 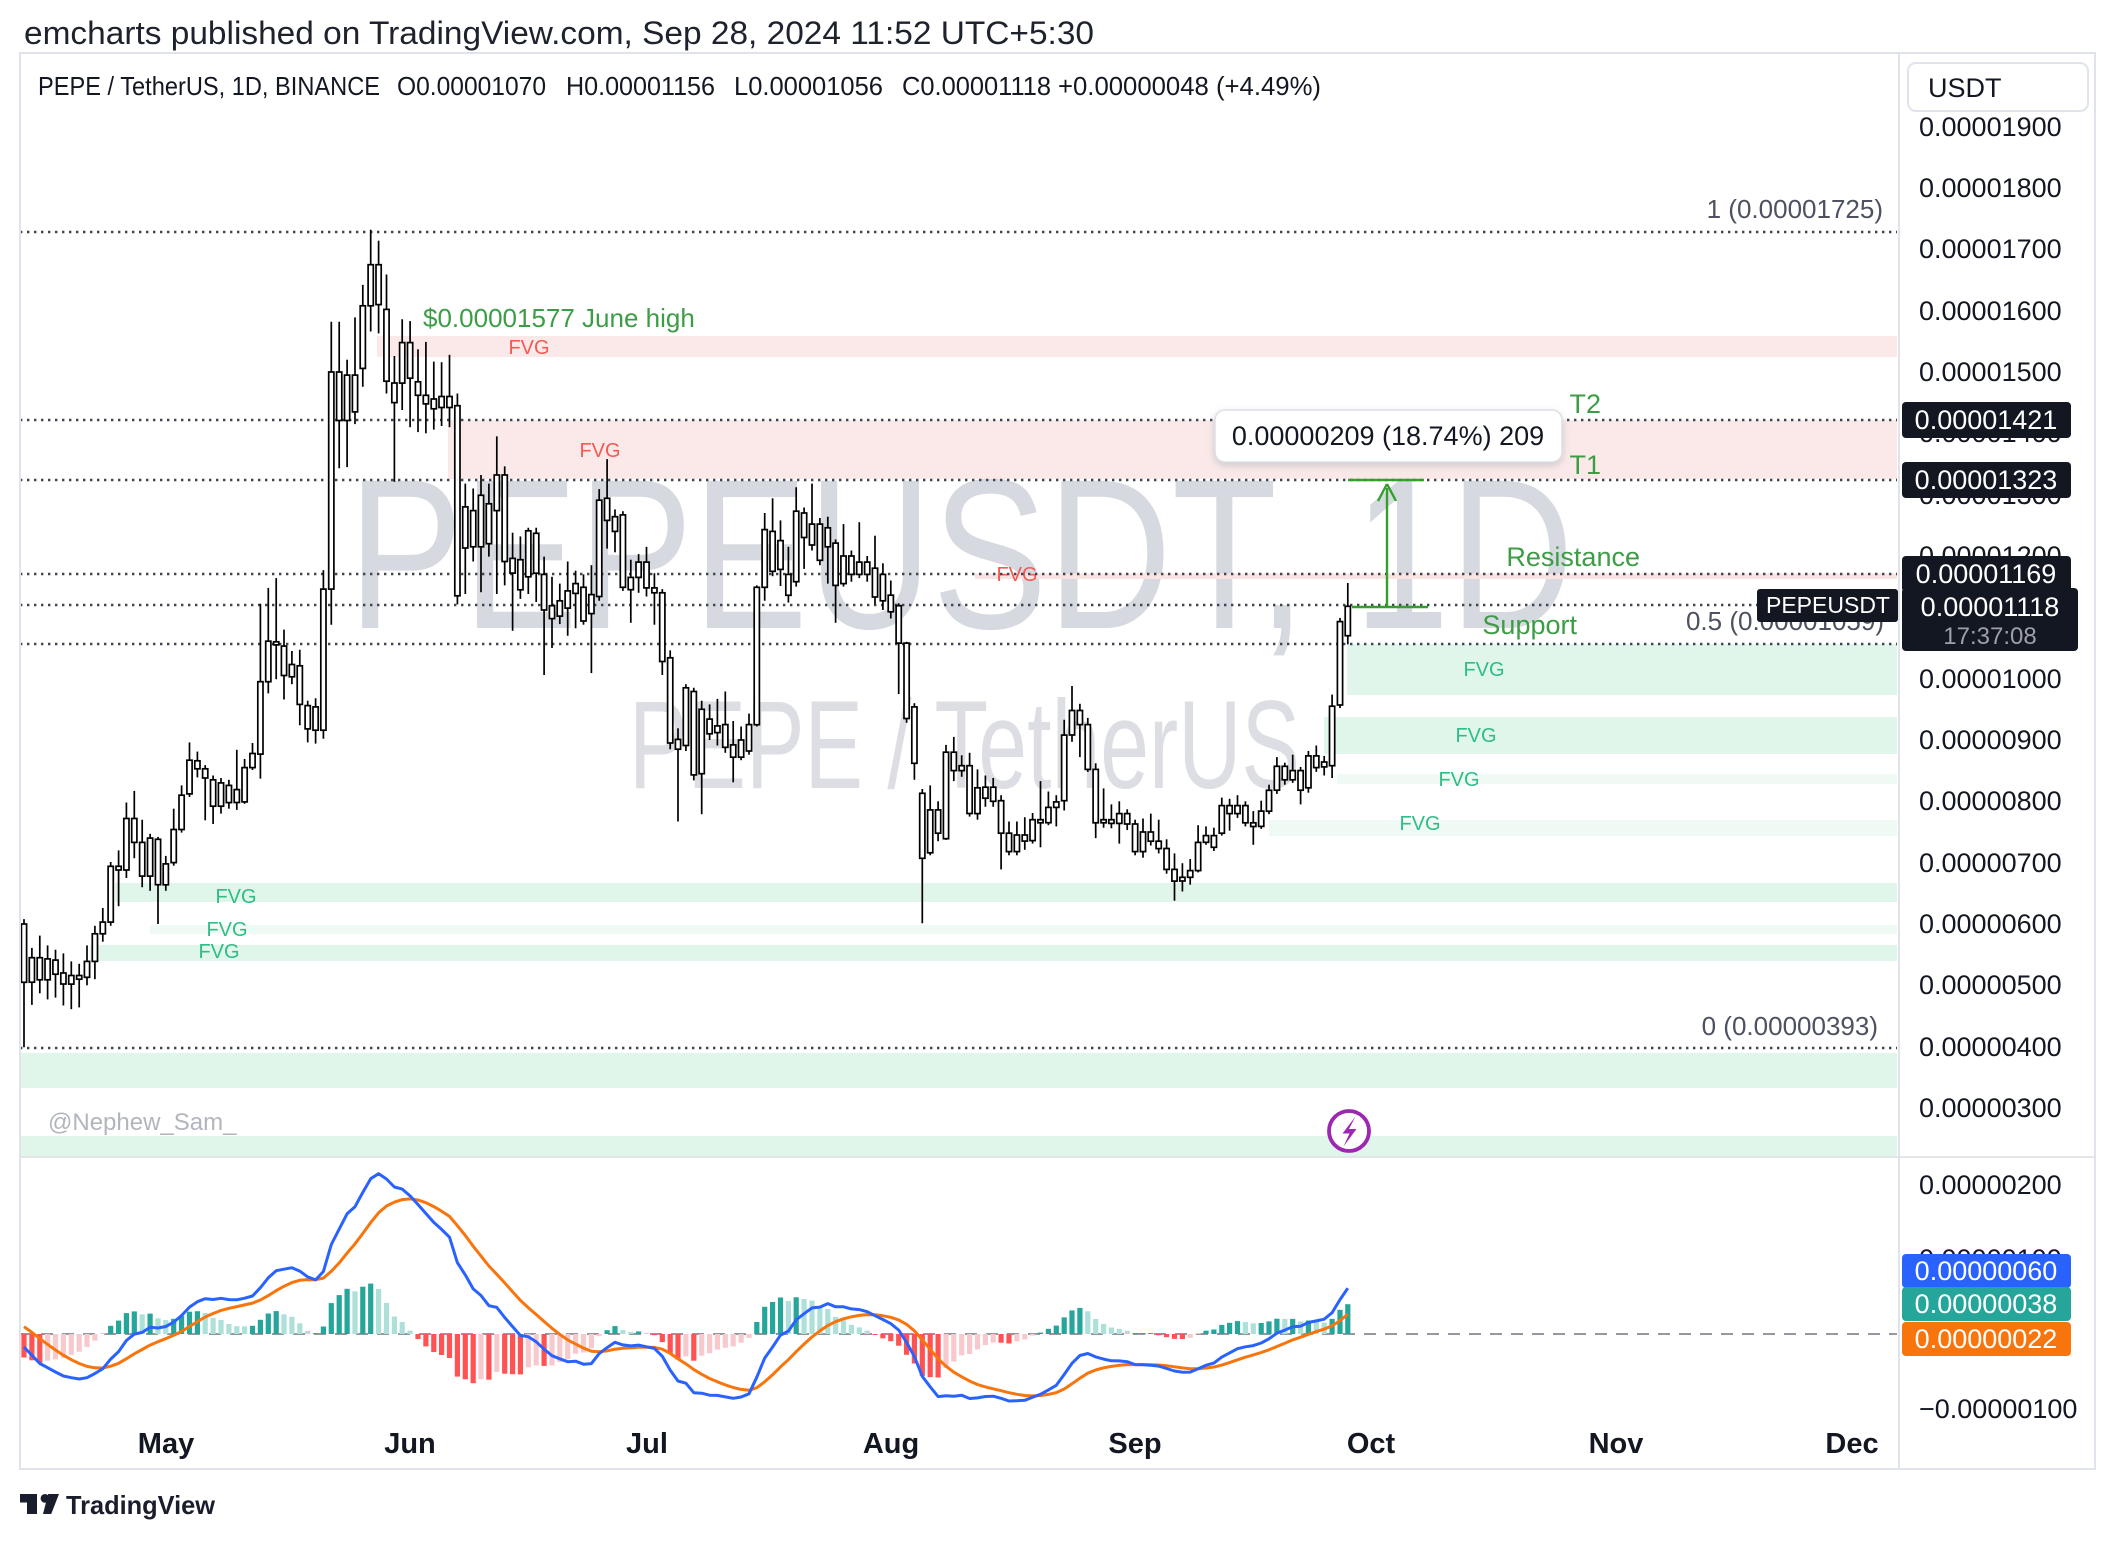 What do you see at coordinates (1998, 1409) in the screenshot?
I see `svg-text: −0.00000100` at bounding box center [1998, 1409].